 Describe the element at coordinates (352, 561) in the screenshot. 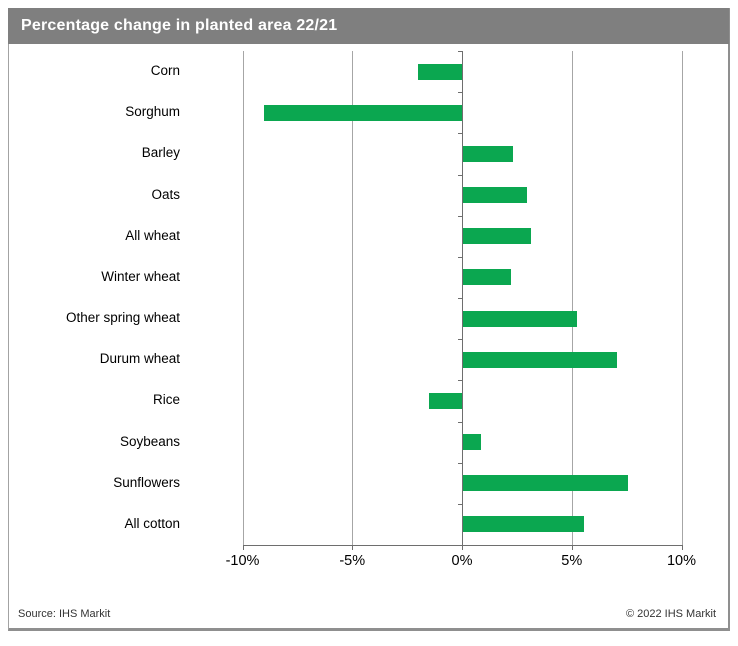

I see `x-tick-label: -5%` at that location.